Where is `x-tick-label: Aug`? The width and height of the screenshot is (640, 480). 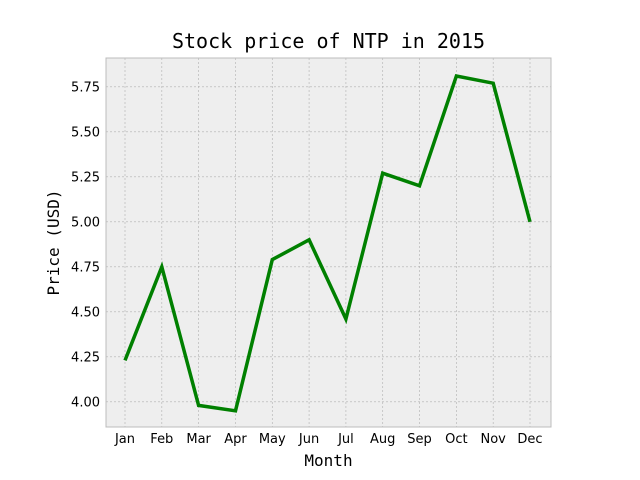 x-tick-label: Aug is located at coordinates (382, 439).